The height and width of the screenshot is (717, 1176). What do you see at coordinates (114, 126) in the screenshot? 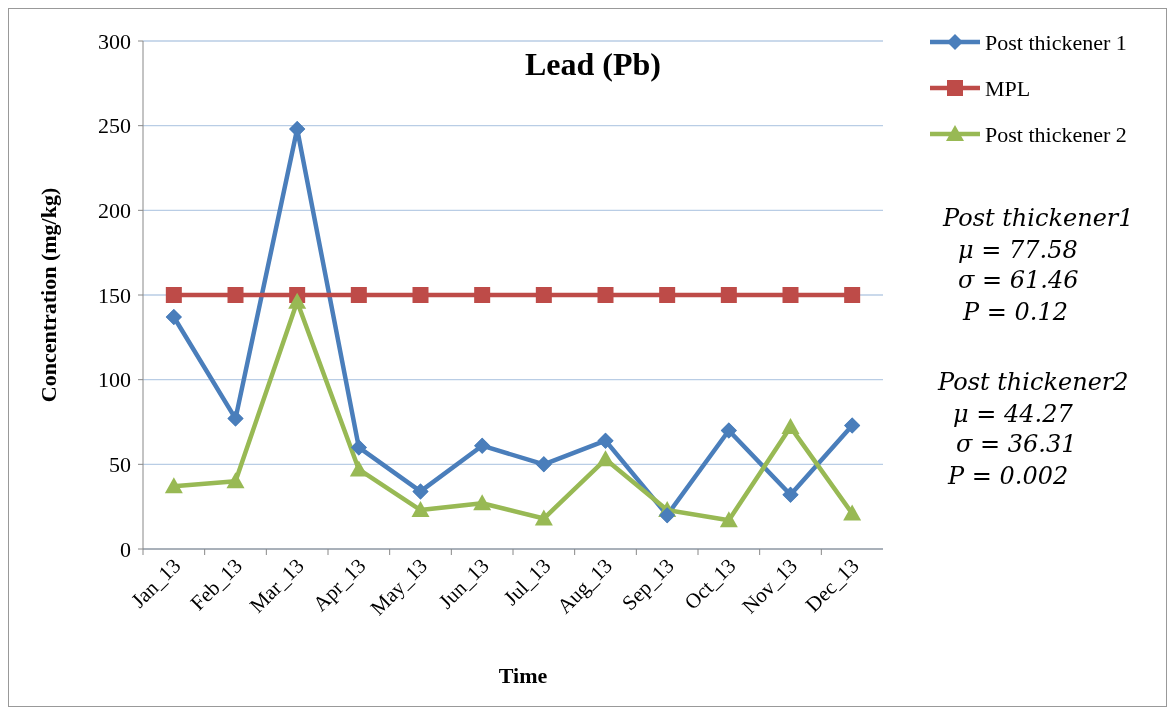
I see `y-tick-label: 250` at bounding box center [114, 126].